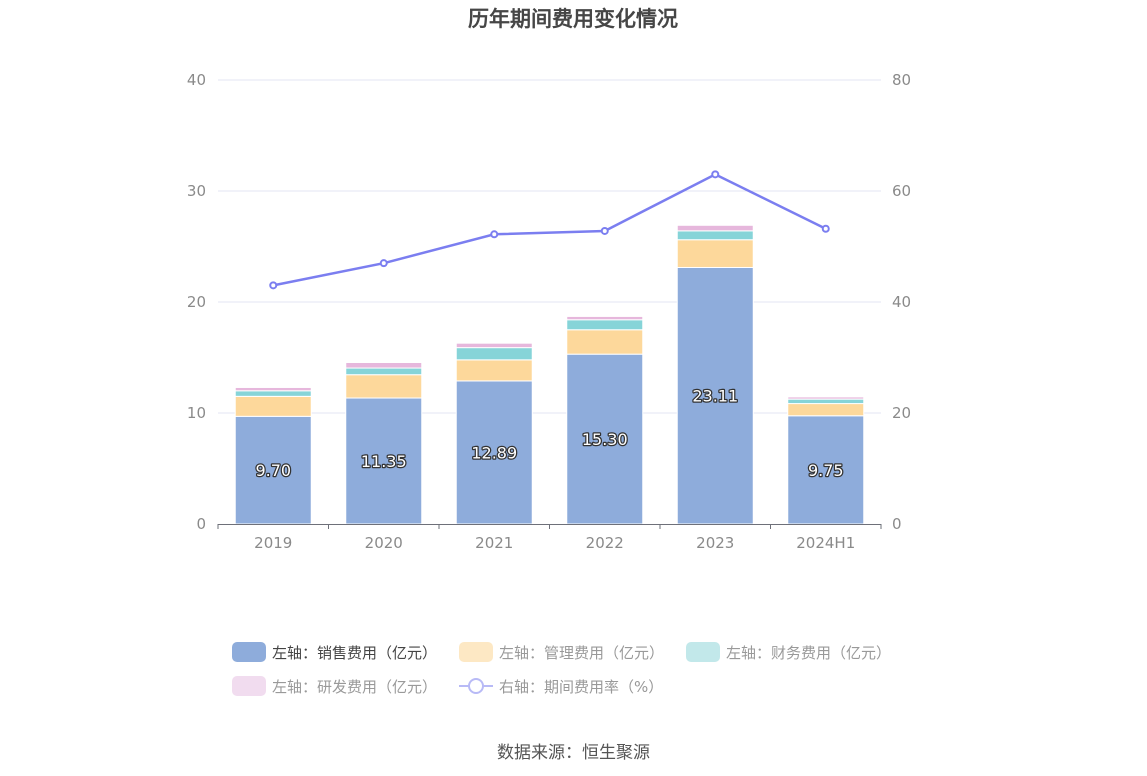  What do you see at coordinates (384, 461) in the screenshot?
I see `bar-value-label: 11.35` at bounding box center [384, 461].